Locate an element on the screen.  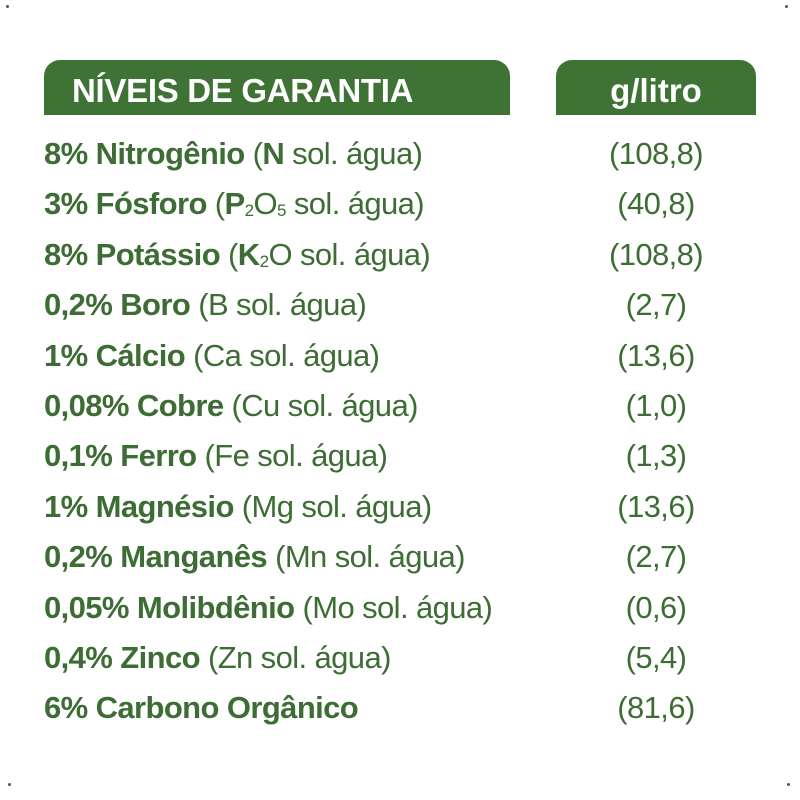
nutrient-row: 0,1% Ferro (Fe sol. água) (1,3) is located at coordinates (404, 458).